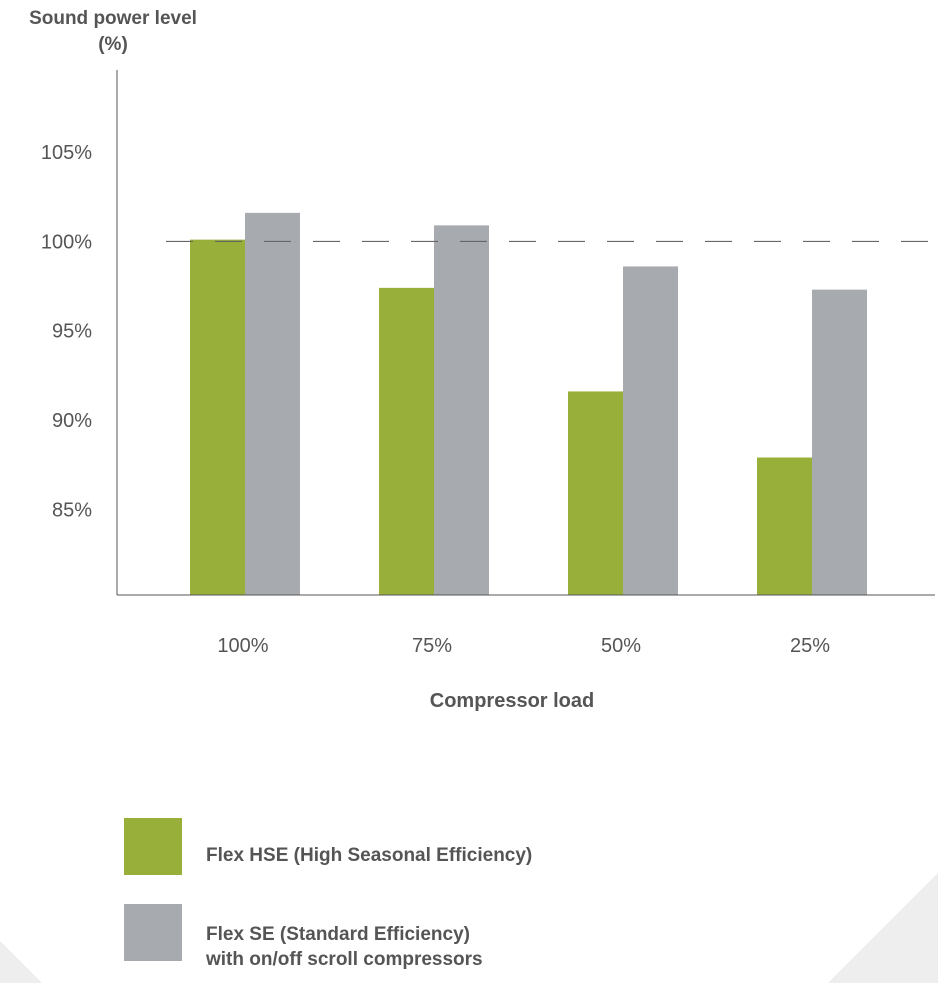  What do you see at coordinates (153, 932) in the screenshot?
I see `legend-swatch-se` at bounding box center [153, 932].